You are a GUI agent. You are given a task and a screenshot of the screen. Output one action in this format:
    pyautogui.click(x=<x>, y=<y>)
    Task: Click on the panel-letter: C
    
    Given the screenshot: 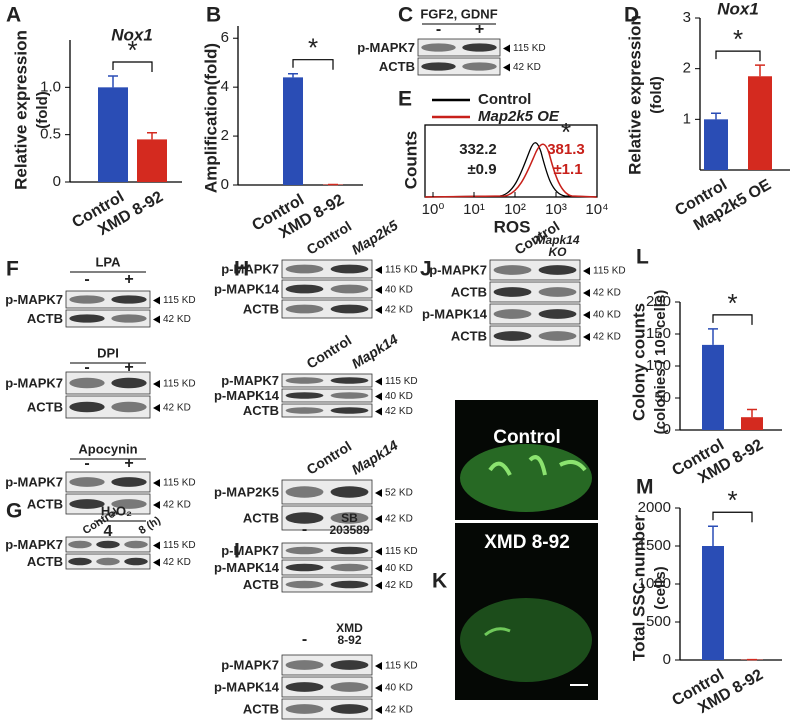 What is the action you would take?
    pyautogui.click(x=405, y=15)
    